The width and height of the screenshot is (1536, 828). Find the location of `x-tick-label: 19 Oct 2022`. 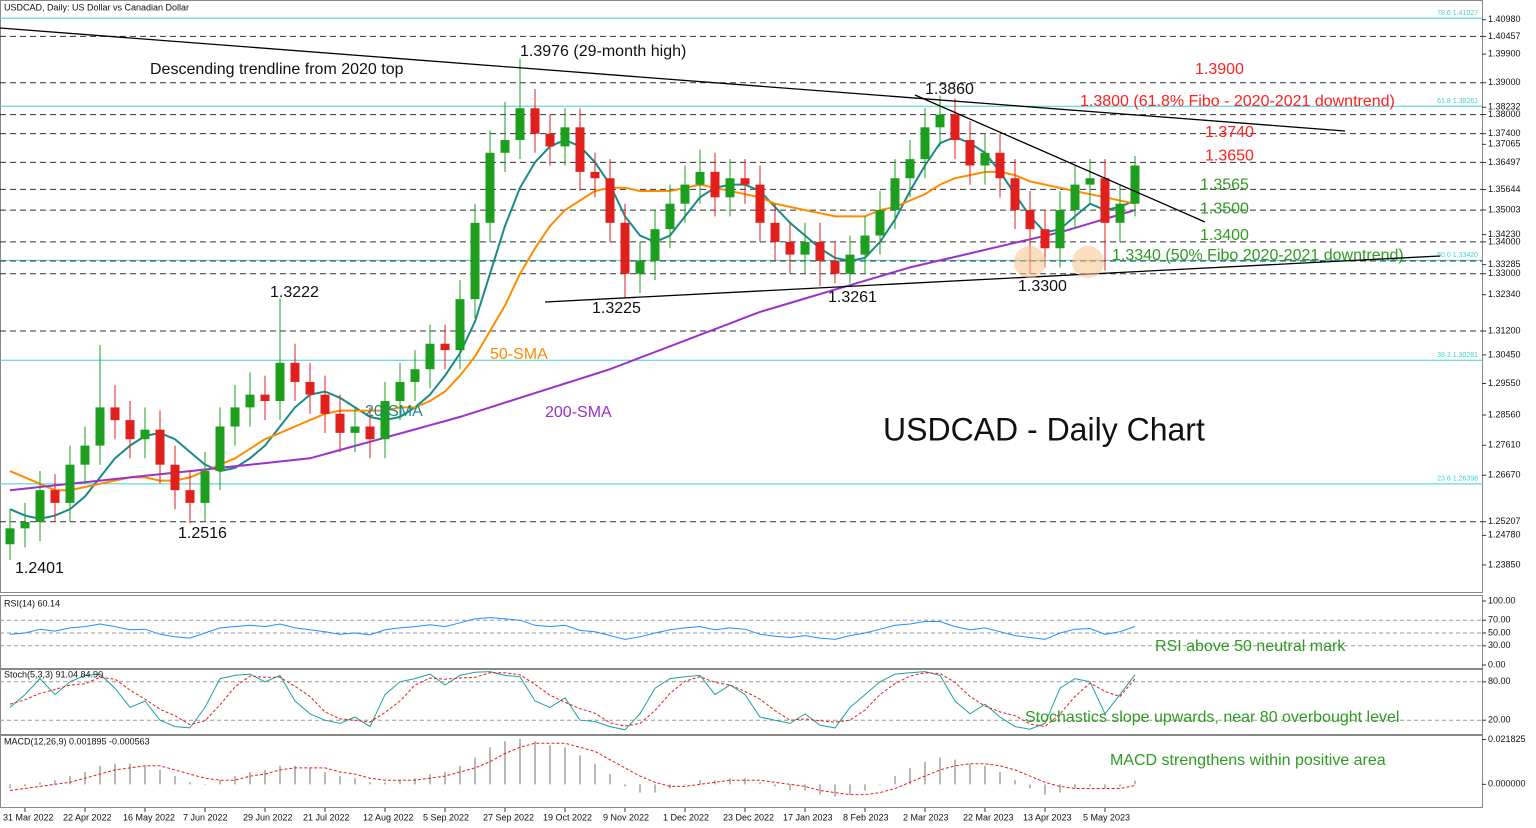

x-tick-label: 19 Oct 2022 is located at coordinates (567, 817).